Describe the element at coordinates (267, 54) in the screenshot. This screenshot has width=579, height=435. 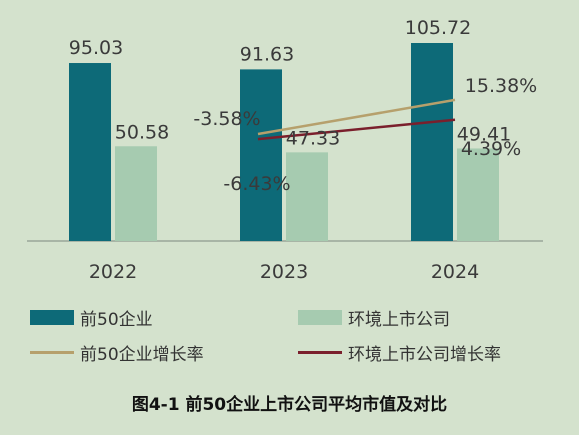
I see `data-label-top50-2023: 91.63` at that location.